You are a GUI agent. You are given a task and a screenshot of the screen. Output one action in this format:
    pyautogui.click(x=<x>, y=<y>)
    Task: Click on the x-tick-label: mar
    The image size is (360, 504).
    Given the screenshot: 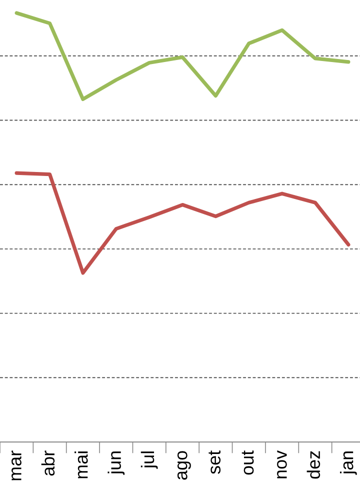 What is the action you would take?
    pyautogui.click(x=17, y=465)
    